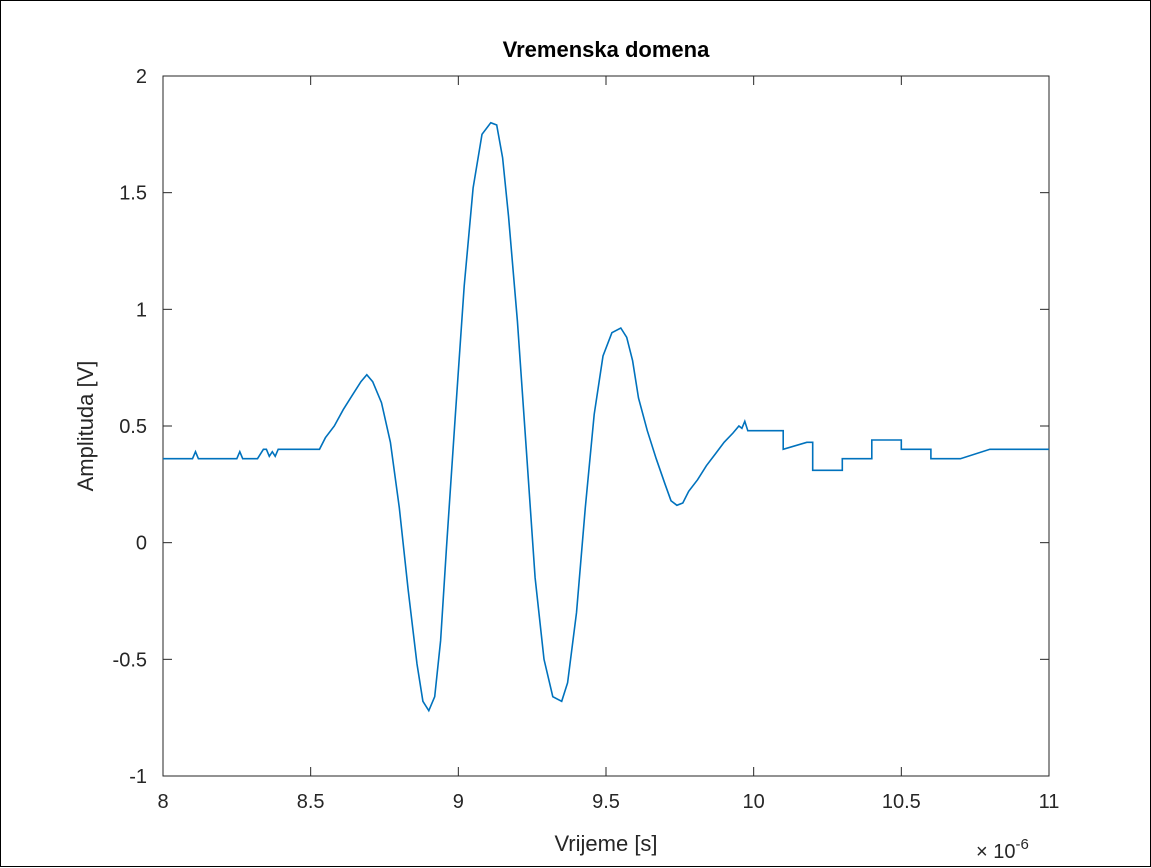 Image resolution: width=1151 pixels, height=868 pixels. What do you see at coordinates (85, 426) in the screenshot?
I see `y-axis-label: Amplituda [V]` at bounding box center [85, 426].